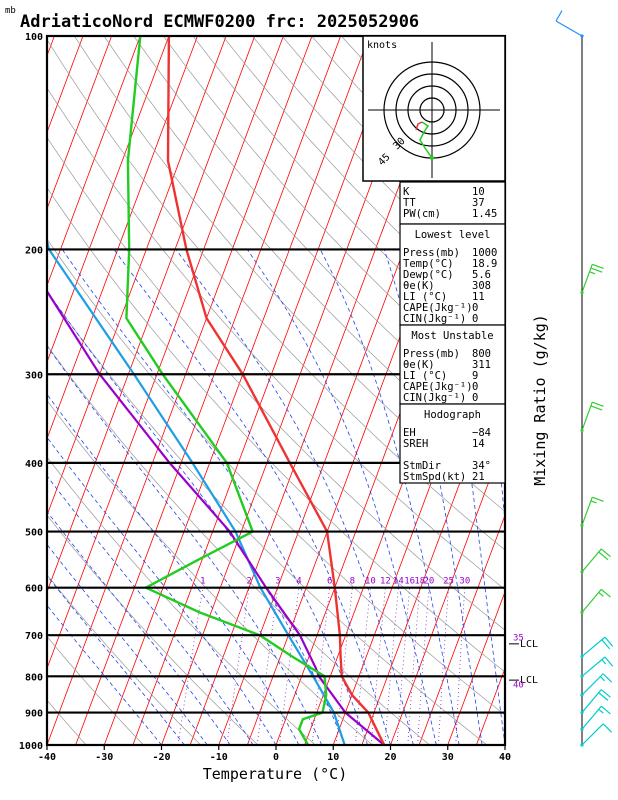 This screenshot has width=618, height=800. Describe the element at coordinates (398, 582) in the screenshot. I see `mixing-ratio-label: 14` at that location.